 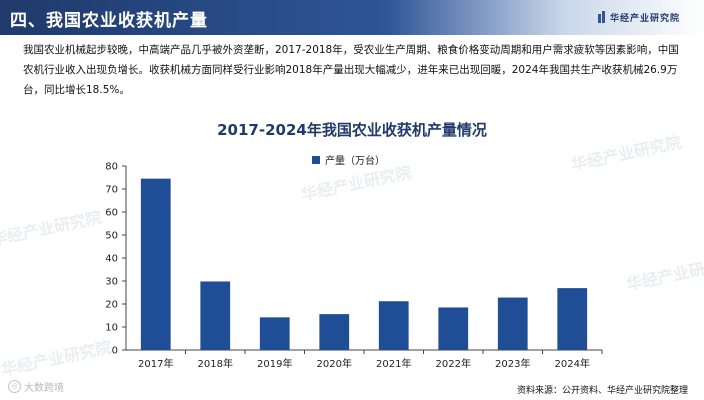 What do you see at coordinates (602, 391) in the screenshot?
I see `source-note: 资料来源：公开资料、华经产业研究院整理` at bounding box center [602, 391].